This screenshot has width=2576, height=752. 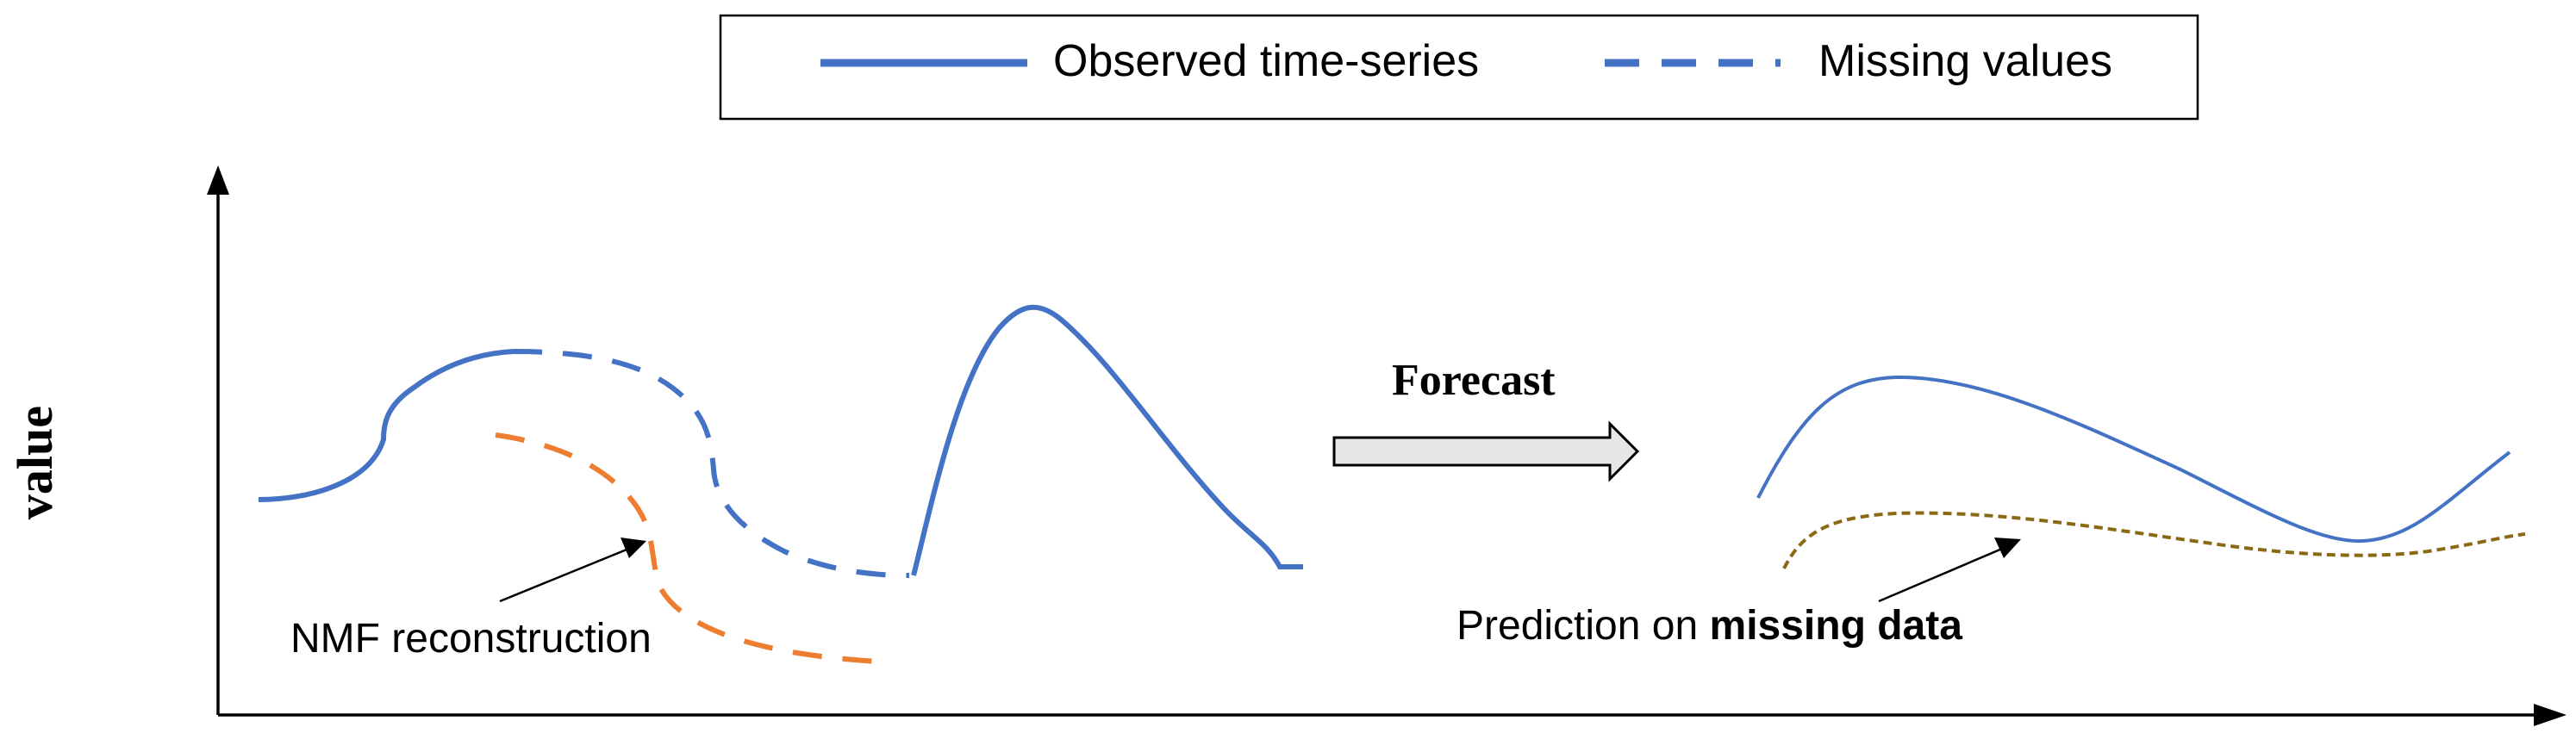 What do you see at coordinates (1943, 573) in the screenshot?
I see `prediction-pointer-line` at bounding box center [1943, 573].